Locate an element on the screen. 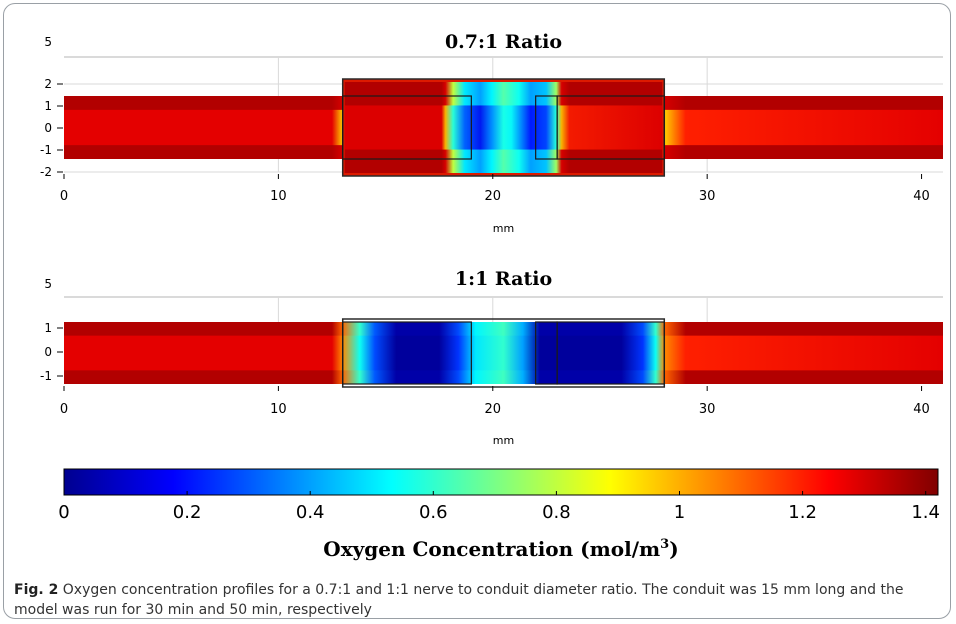  colorbar-tick-label: 1.2 is located at coordinates (802, 512).